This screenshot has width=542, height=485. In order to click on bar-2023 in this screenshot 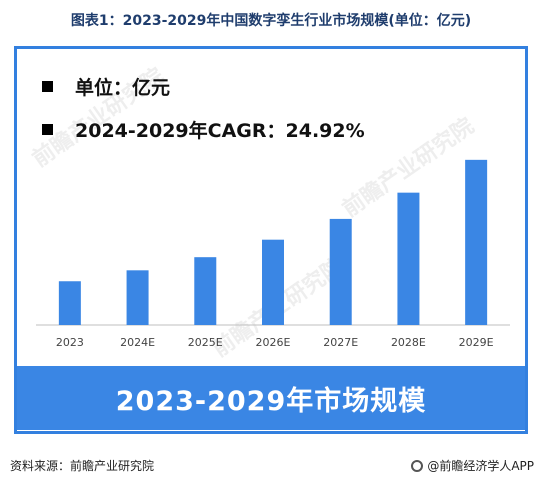, I will do `click(69, 303)`.